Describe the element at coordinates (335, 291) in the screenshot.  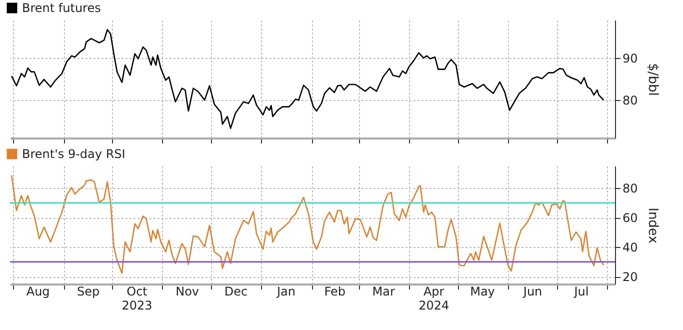
I see `x-tick-label: Feb` at that location.